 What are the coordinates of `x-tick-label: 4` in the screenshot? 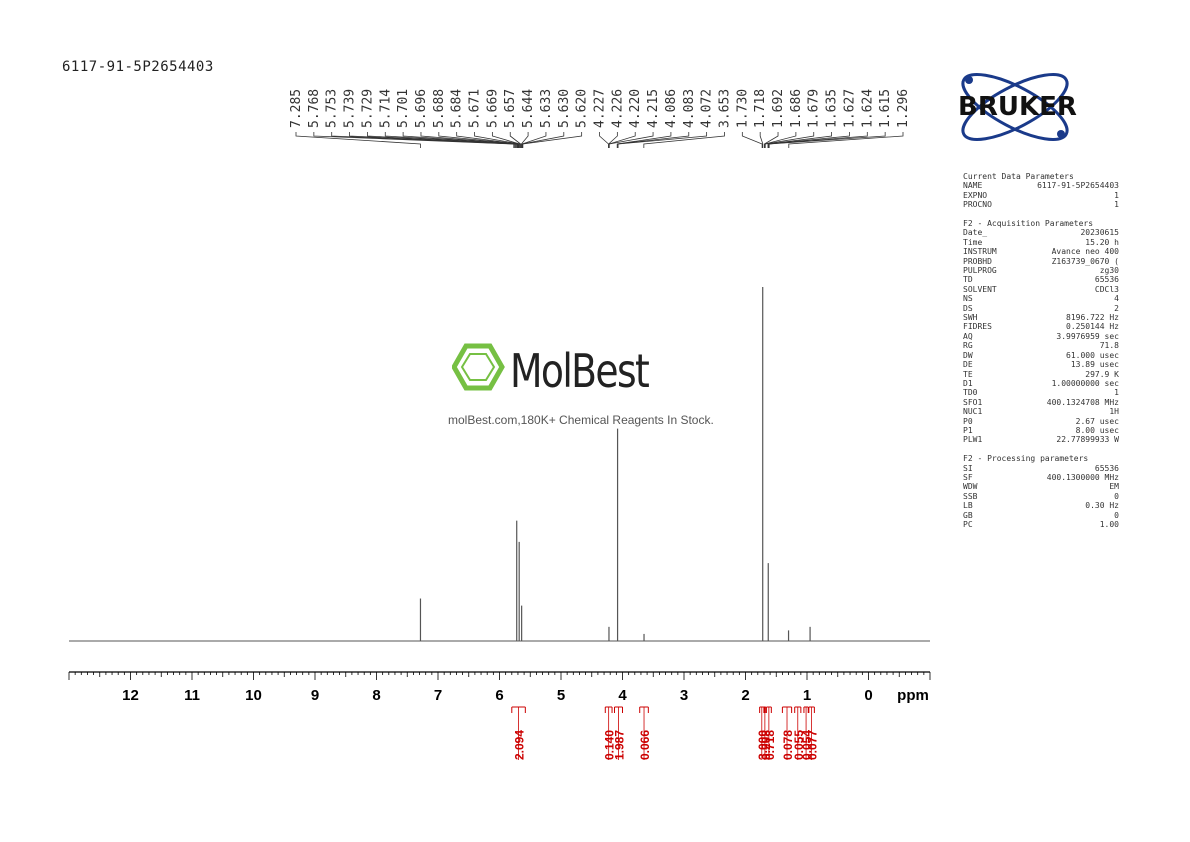 It's located at (622, 695).